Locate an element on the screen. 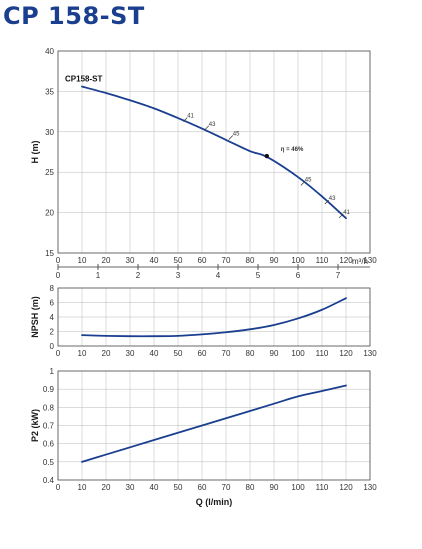  y-tick-label: 15 is located at coordinates (49, 253).